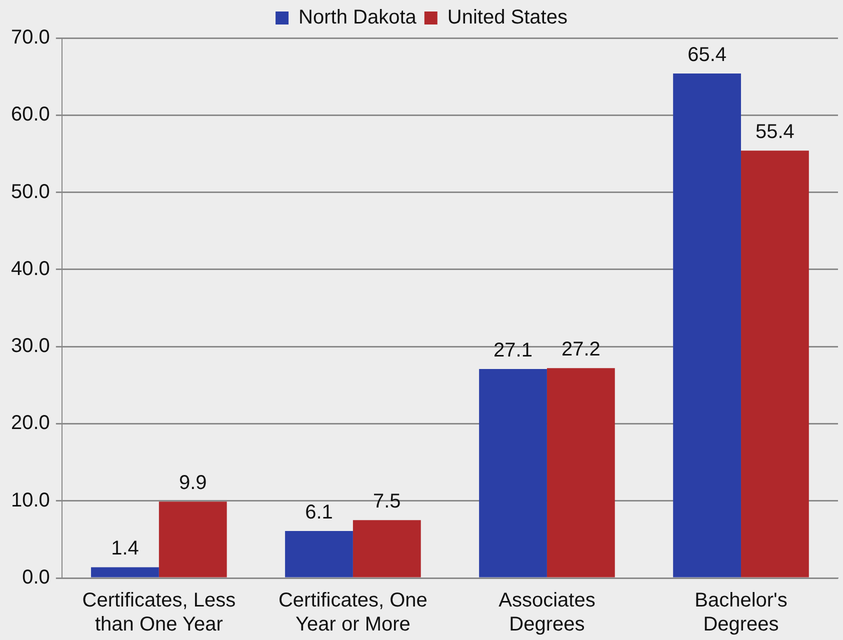 The width and height of the screenshot is (843, 640). I want to click on y-tick-label: 0.0, so click(36, 577).